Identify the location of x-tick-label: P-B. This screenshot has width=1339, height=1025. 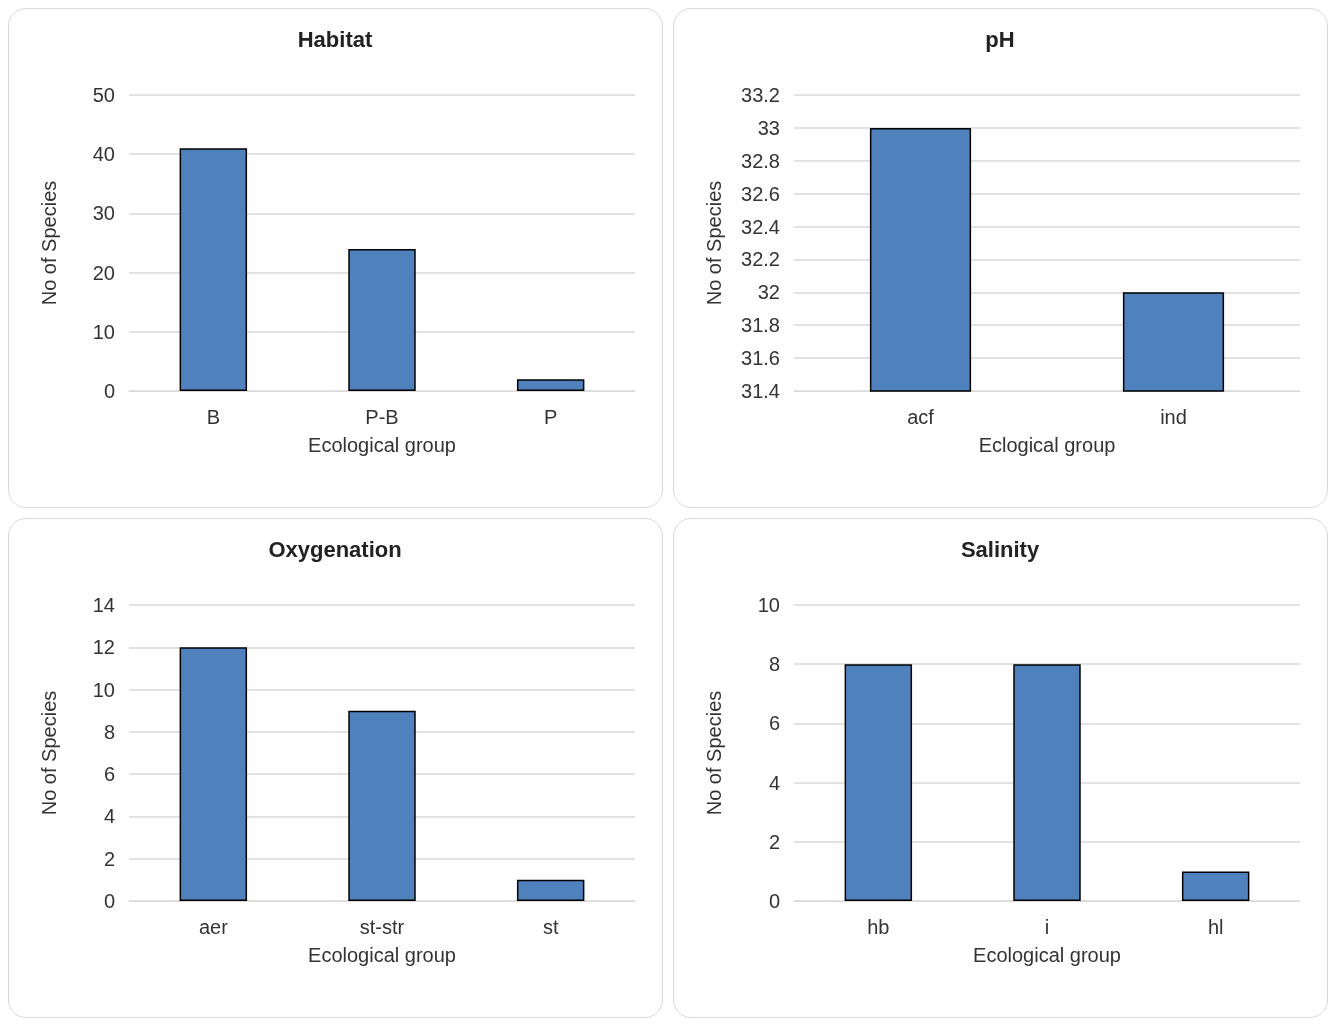
(382, 417).